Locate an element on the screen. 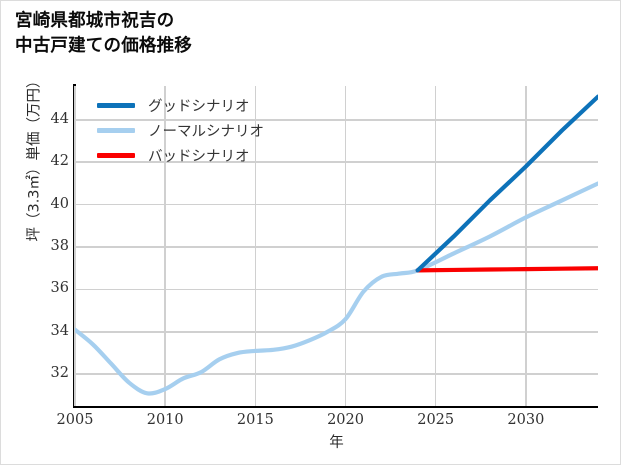 This screenshot has width=621, height=465. x-tick-label: 2030 is located at coordinates (526, 420).